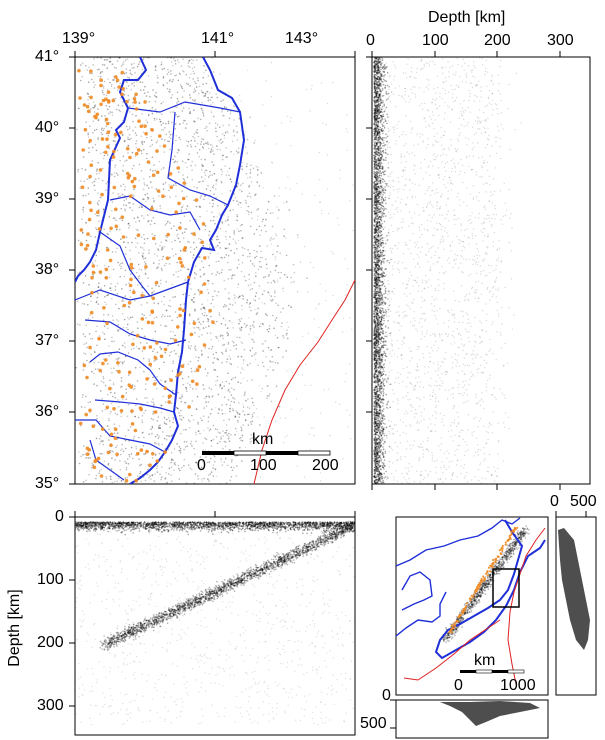 This screenshot has height=740, width=605. I want to click on lat-tick-36: 36°, so click(47, 411).